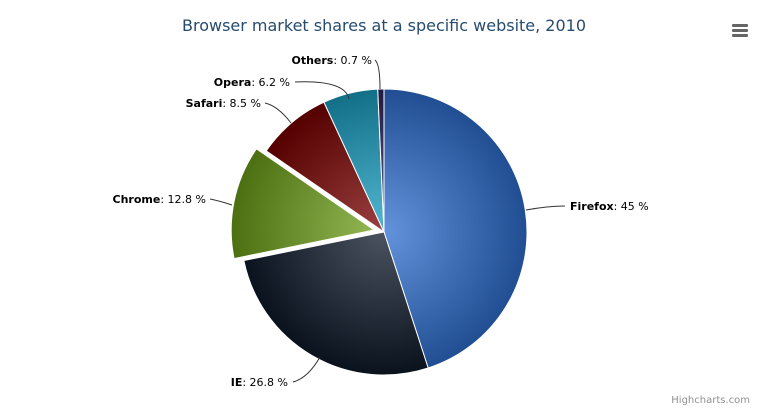  Describe the element at coordinates (221, 202) in the screenshot. I see `connector-chrome` at that location.